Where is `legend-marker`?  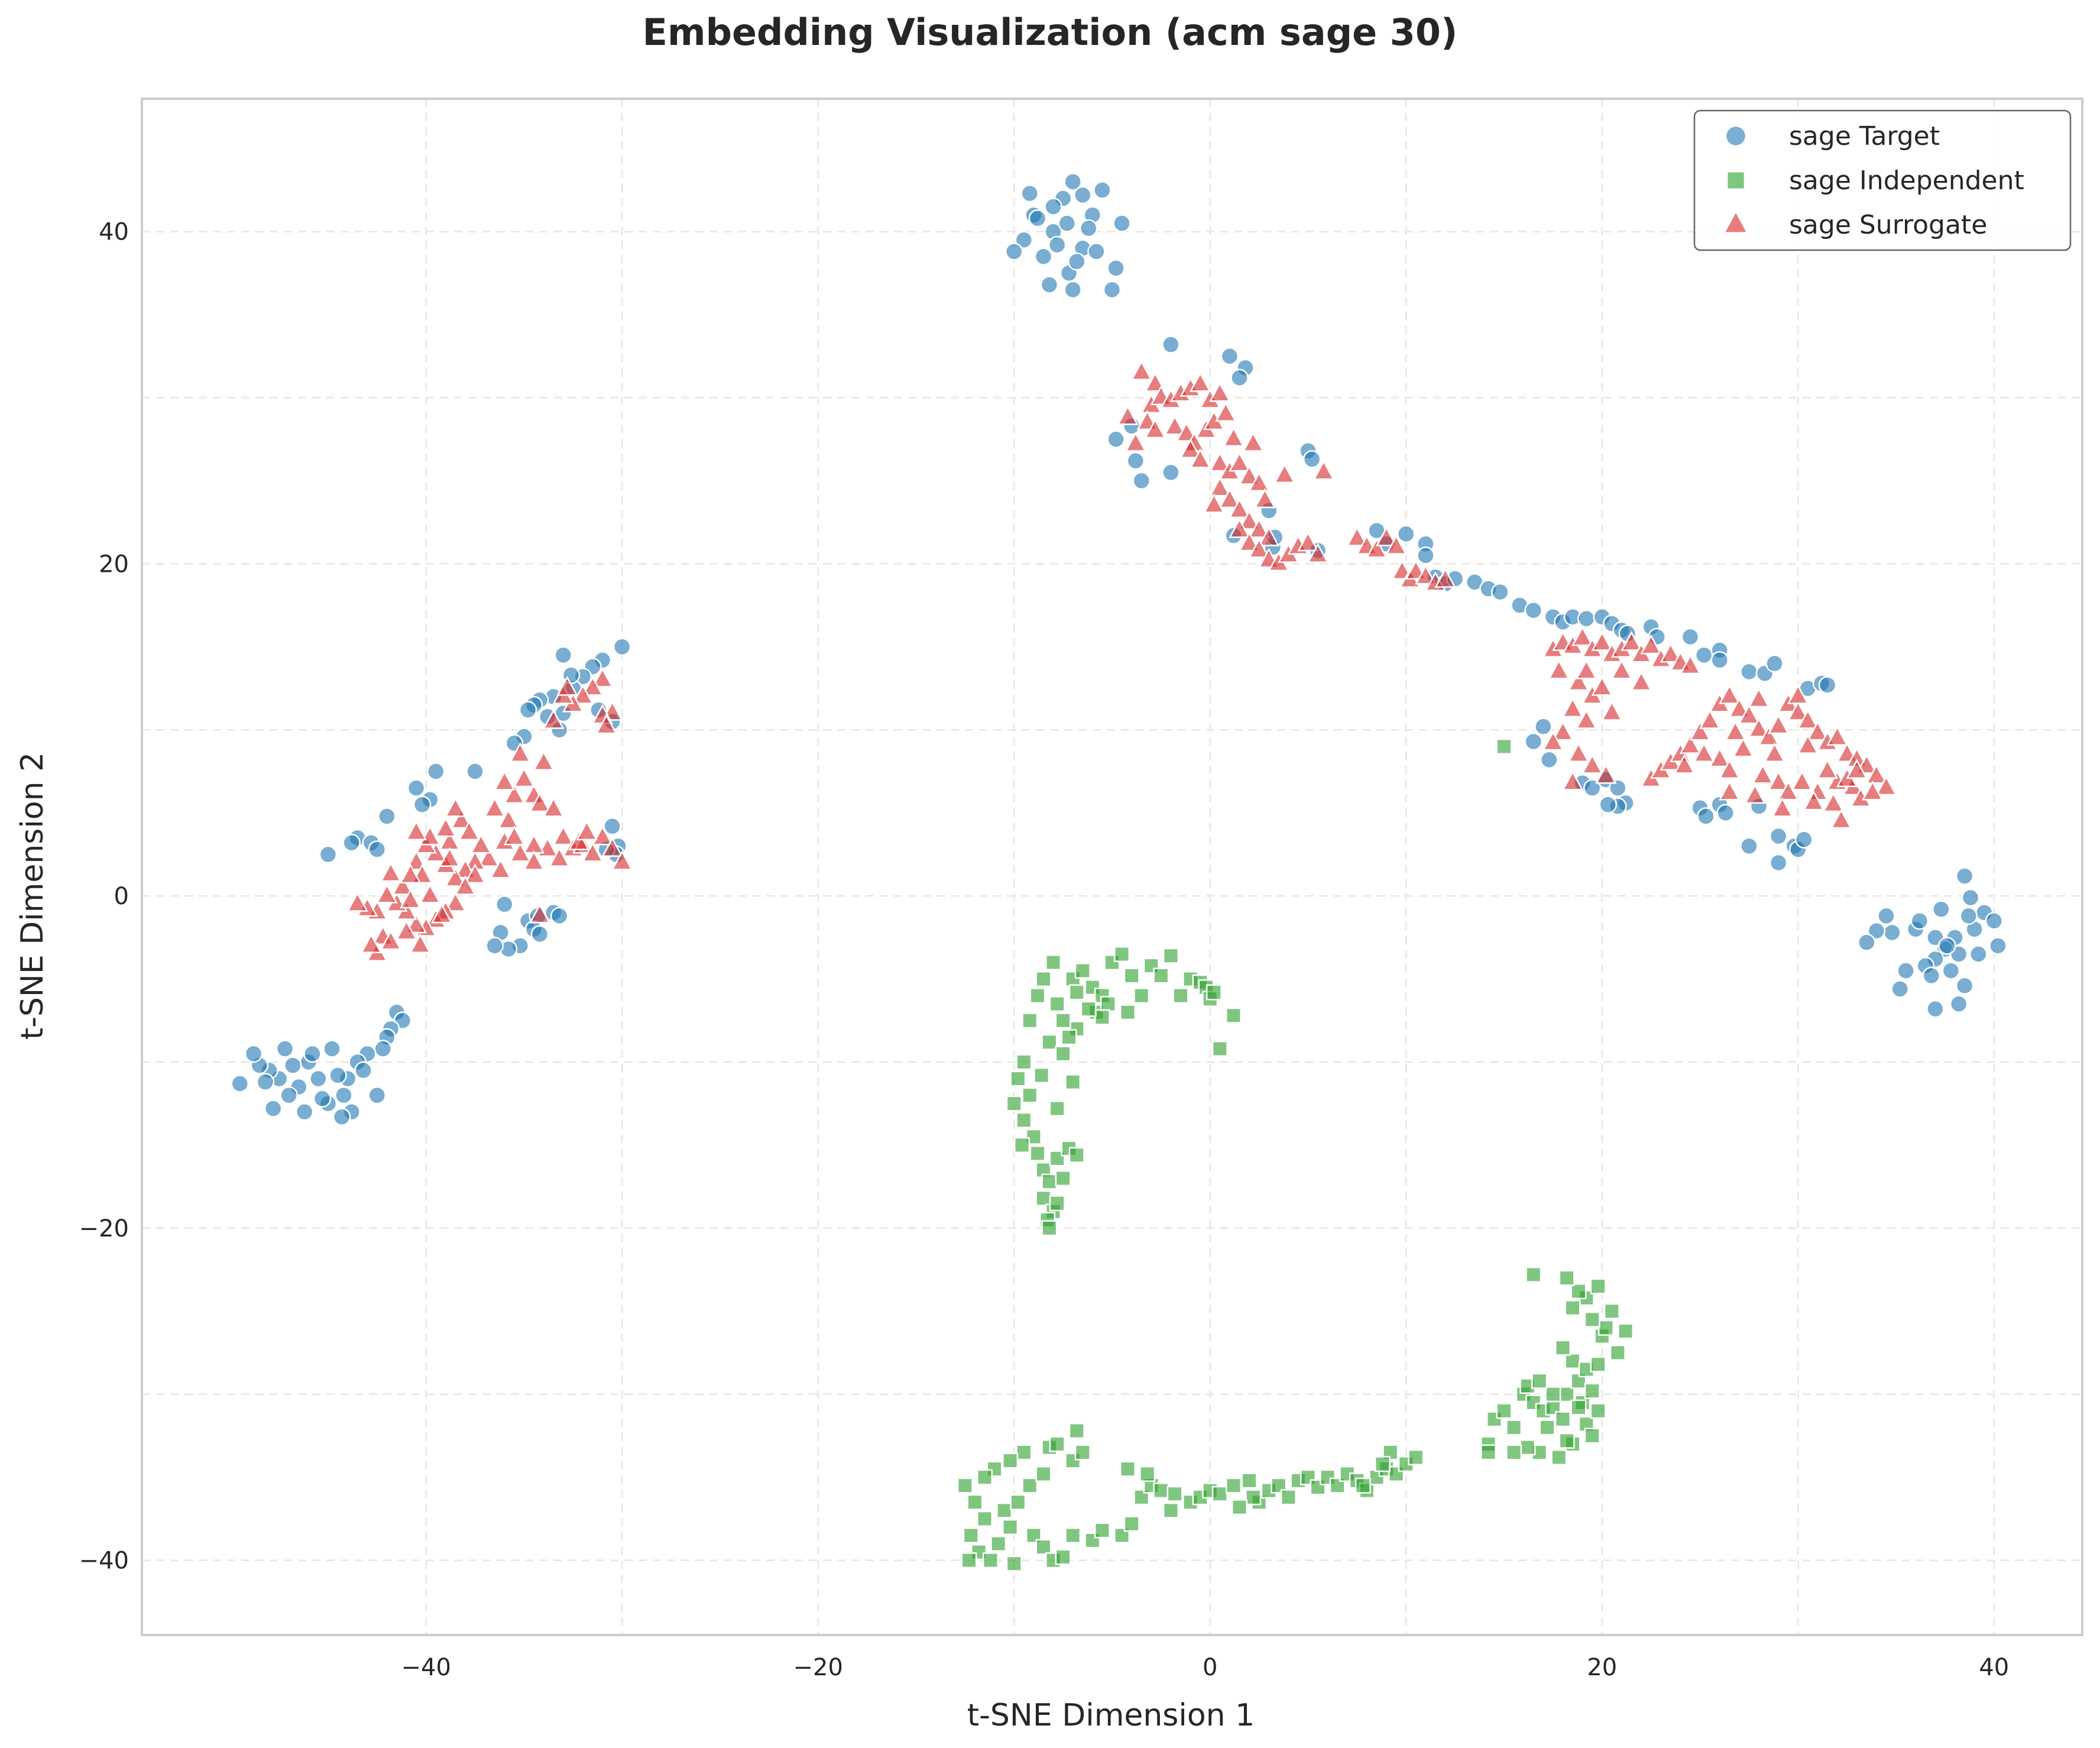 legend-marker is located at coordinates (1736, 180).